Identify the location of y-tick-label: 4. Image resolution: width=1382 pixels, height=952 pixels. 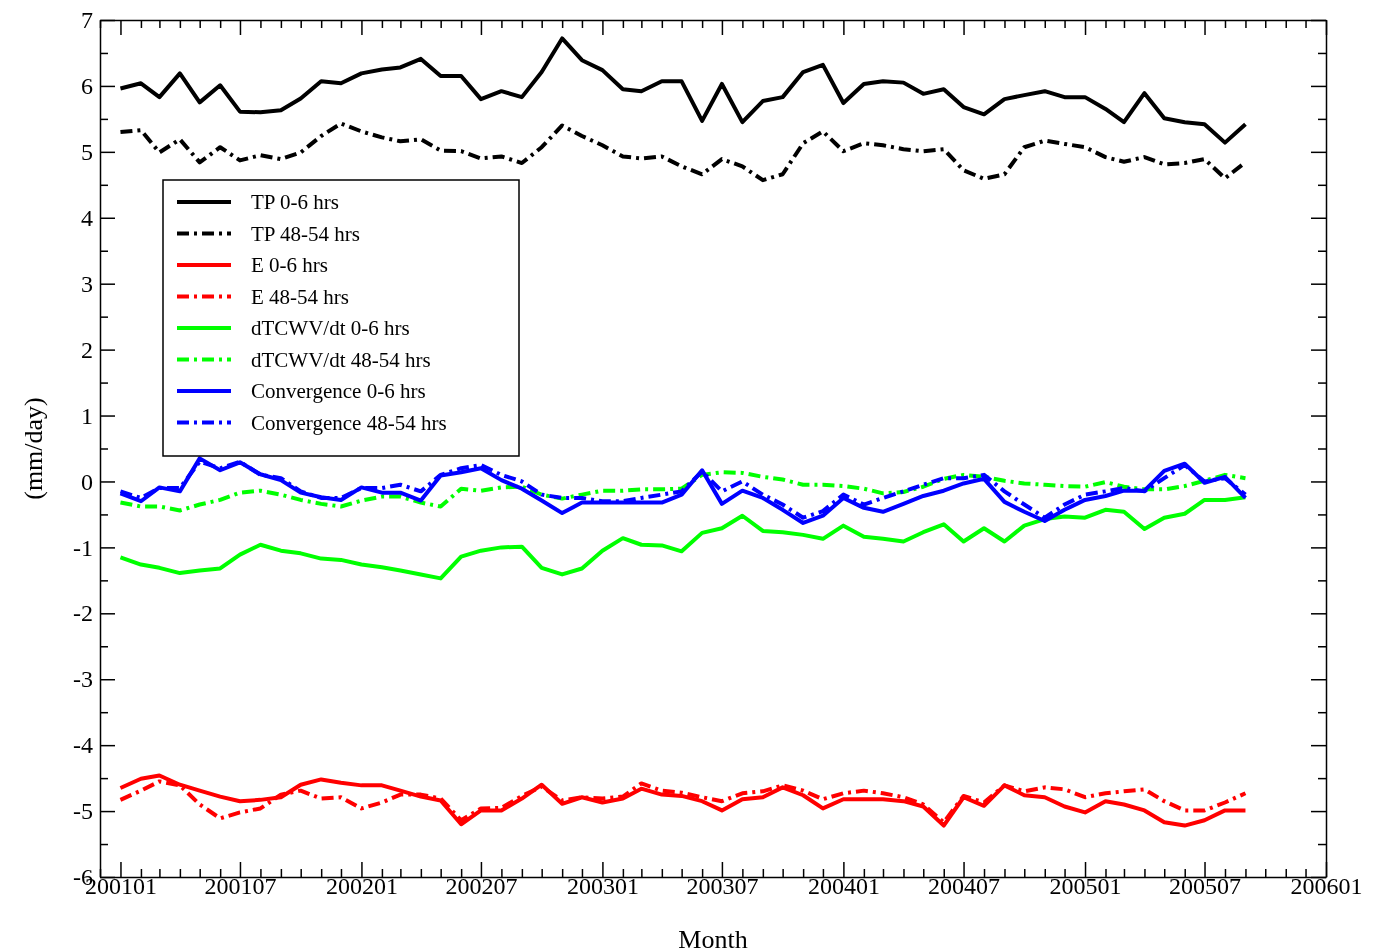
(87, 217).